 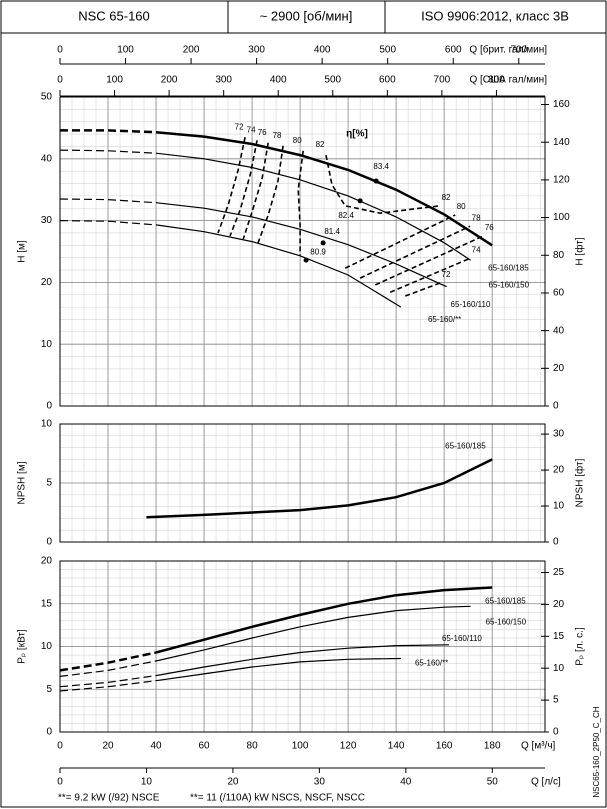 What do you see at coordinates (559, 668) in the screenshot?
I see `y2-tick-label: 10` at bounding box center [559, 668].